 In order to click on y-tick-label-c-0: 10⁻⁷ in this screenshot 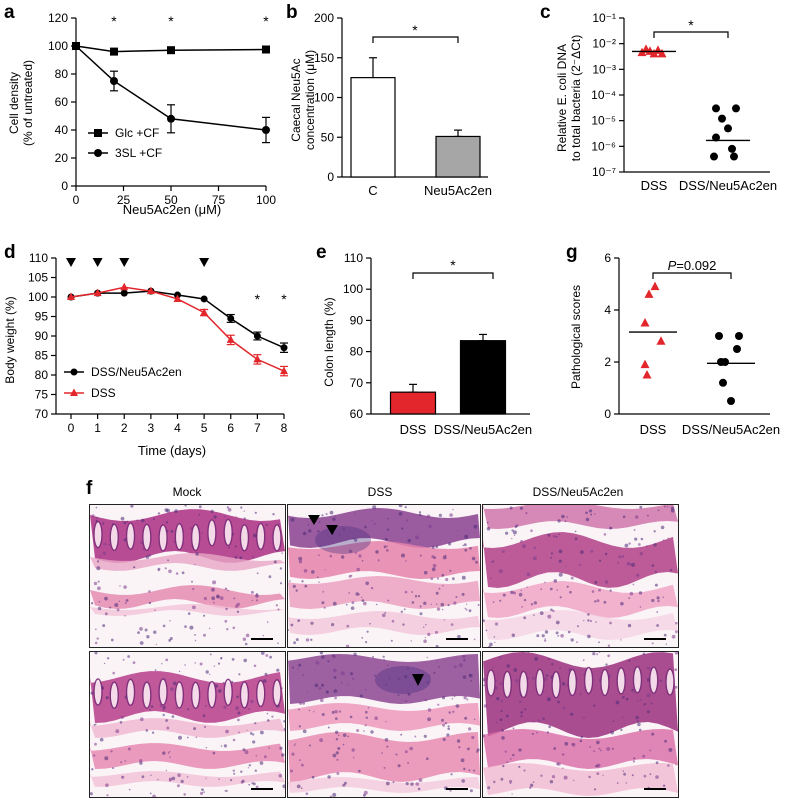, I will do `click(604, 172)`.